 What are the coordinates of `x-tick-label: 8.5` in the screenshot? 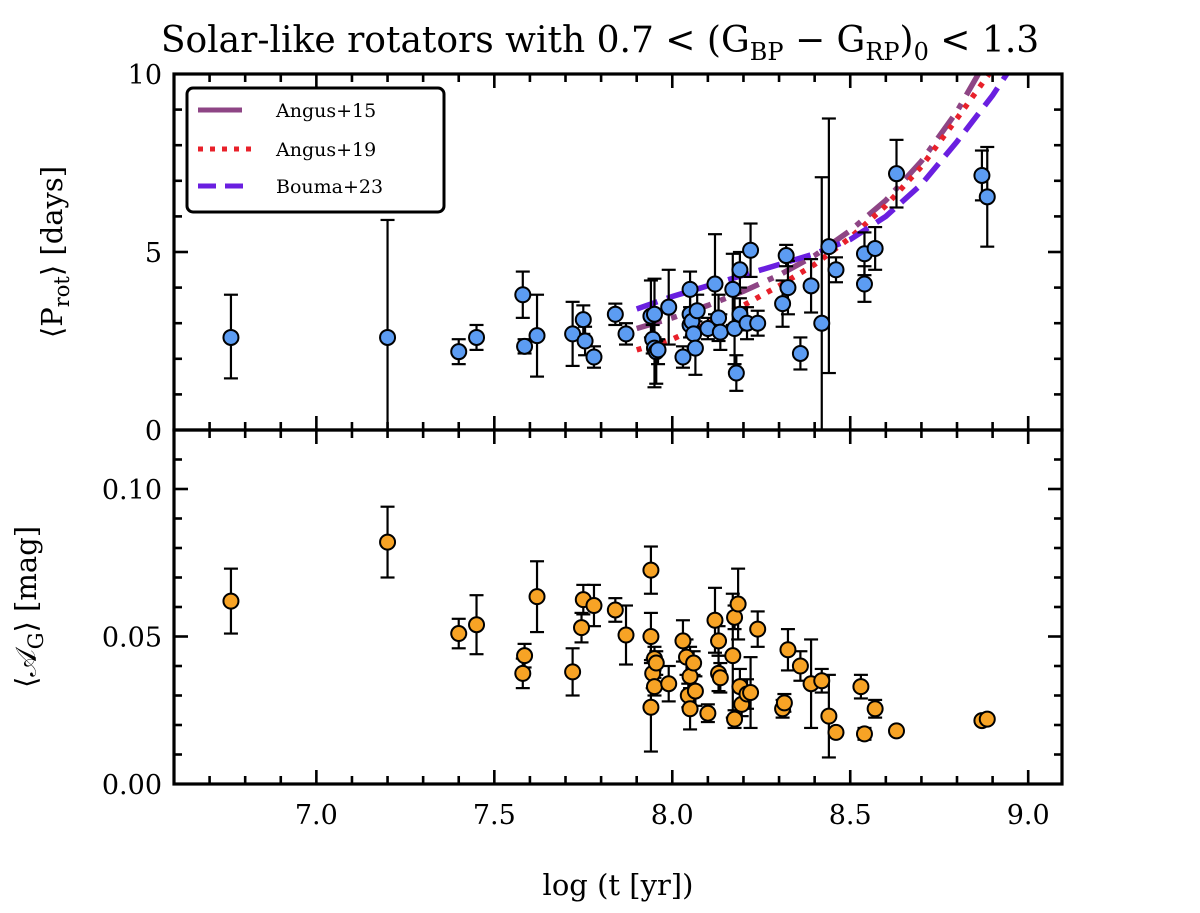 It's located at (850, 815).